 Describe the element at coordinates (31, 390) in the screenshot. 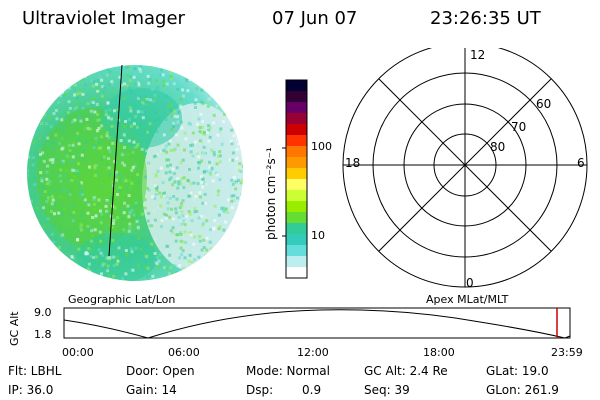

I see `status-ip: IP: 36.0` at that location.